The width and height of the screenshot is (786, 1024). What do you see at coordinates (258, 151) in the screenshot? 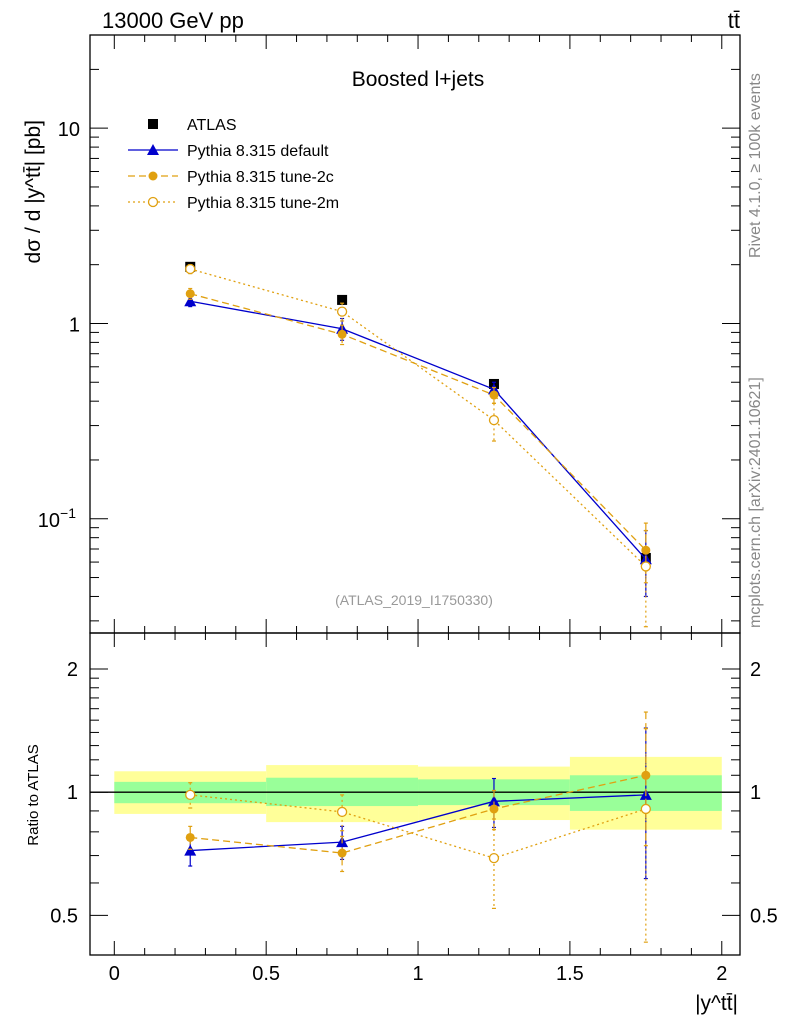
I see `legend-label: Pythia 8.315 default` at bounding box center [258, 151].